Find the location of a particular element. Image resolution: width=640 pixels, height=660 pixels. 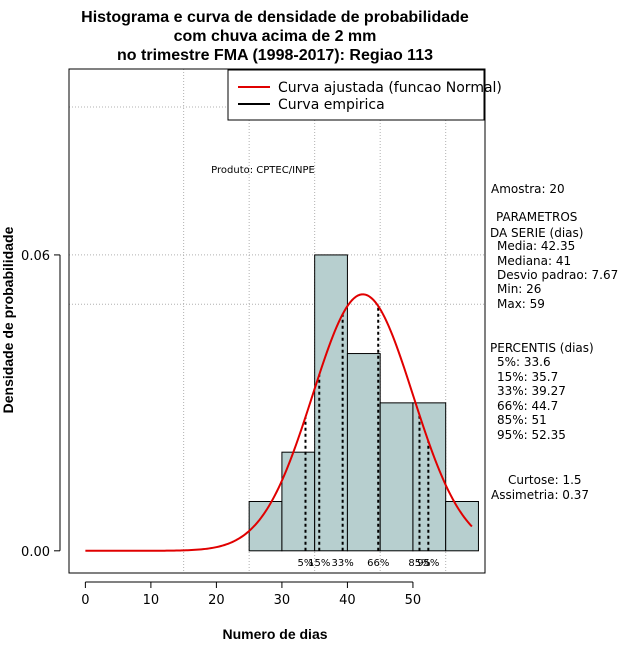

y-tick-label-1: 0.06 is located at coordinates (35, 256).